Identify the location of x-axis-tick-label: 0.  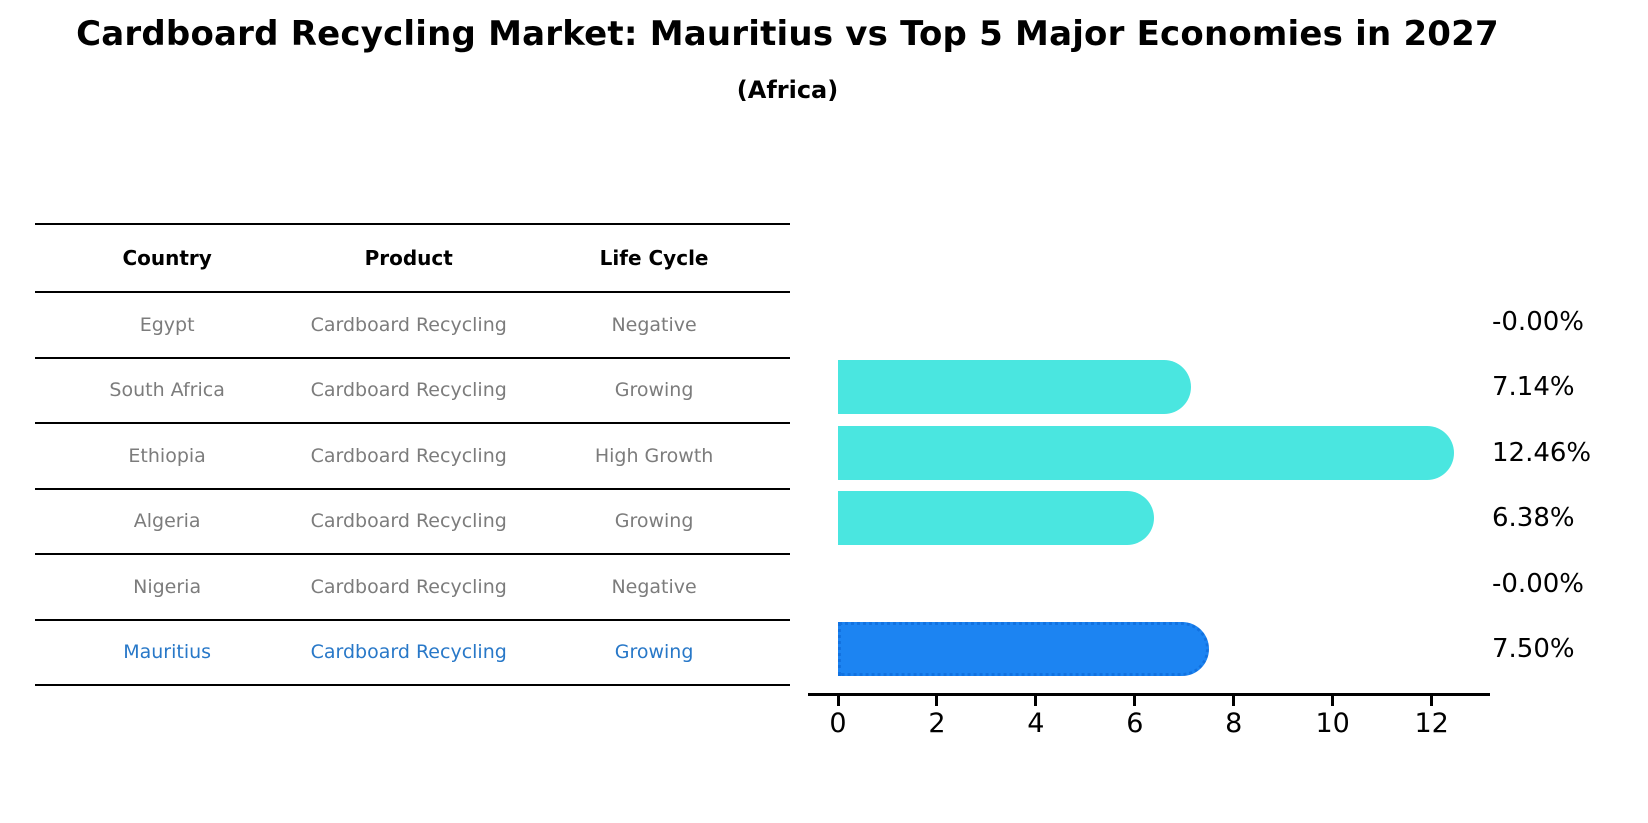
(838, 723).